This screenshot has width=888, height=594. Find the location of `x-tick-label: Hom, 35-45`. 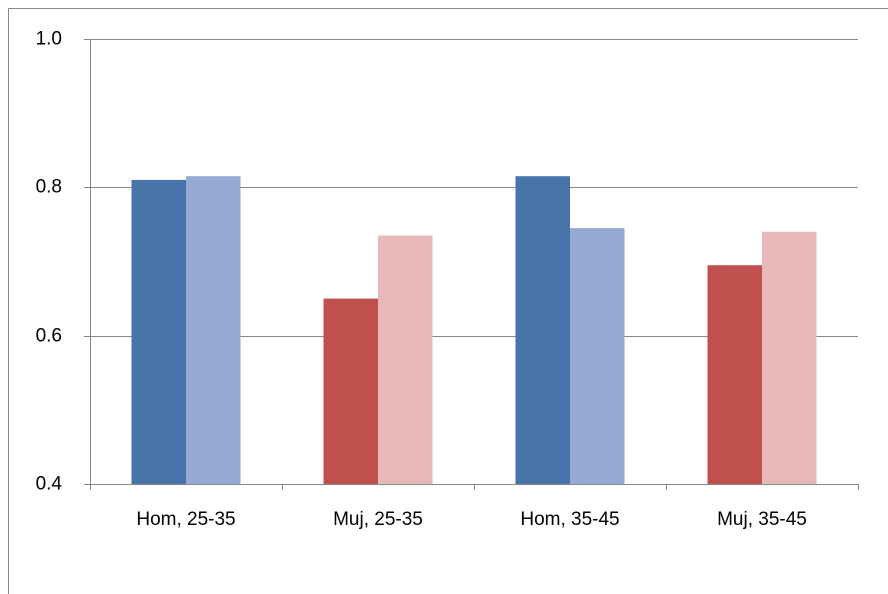

x-tick-label: Hom, 35-45 is located at coordinates (569, 519).